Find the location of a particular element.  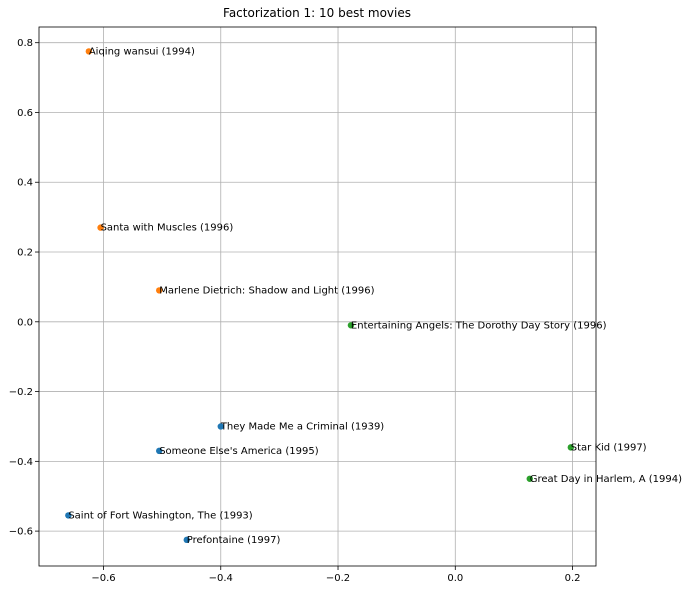

point-label: Saint of Fort Washington, The (1993) is located at coordinates (160, 515).